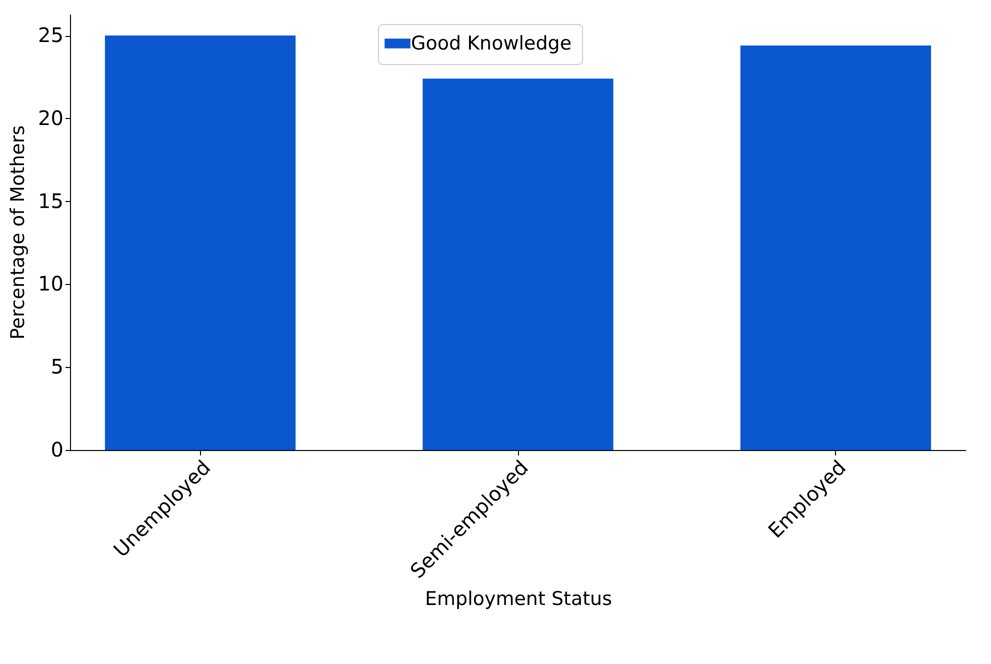 Image resolution: width=991 pixels, height=664 pixels. I want to click on y-tick-label: 0, so click(57, 450).